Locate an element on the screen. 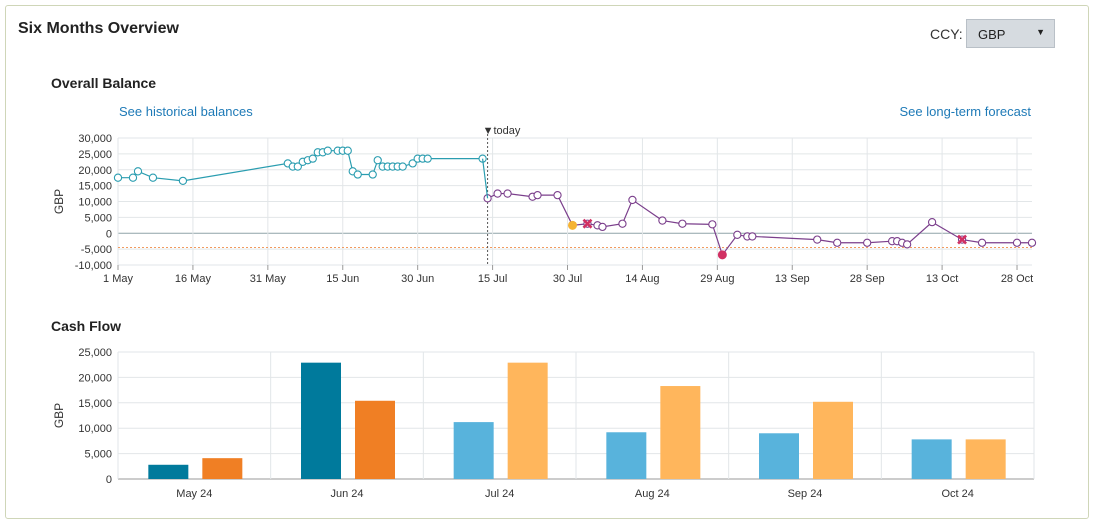 This screenshot has height=529, width=1097. today-connector is located at coordinates (485, 178).